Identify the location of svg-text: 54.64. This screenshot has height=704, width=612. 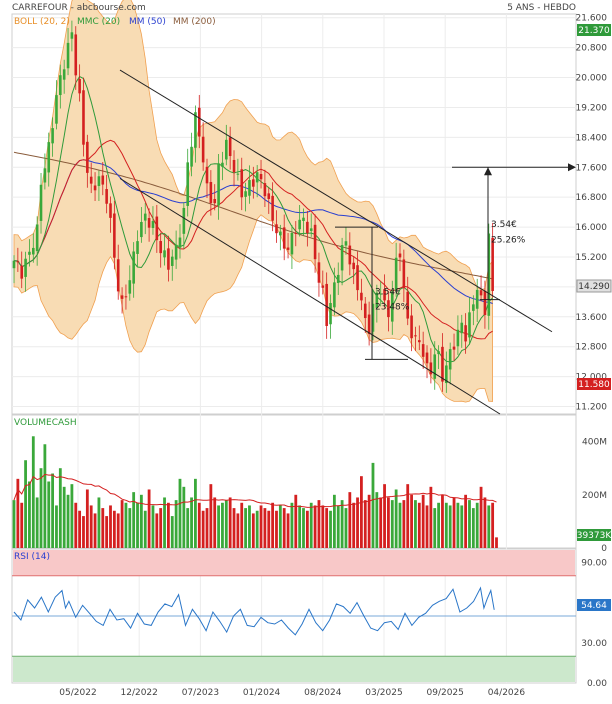
(594, 606).